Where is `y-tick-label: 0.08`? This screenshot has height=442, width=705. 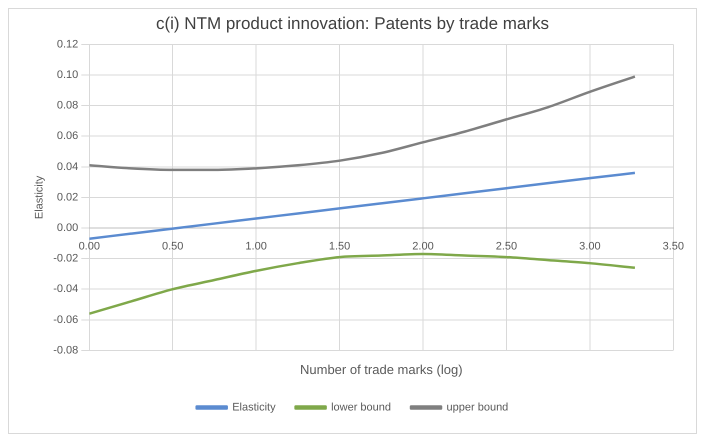
y-tick-label: 0.08 is located at coordinates (67, 106).